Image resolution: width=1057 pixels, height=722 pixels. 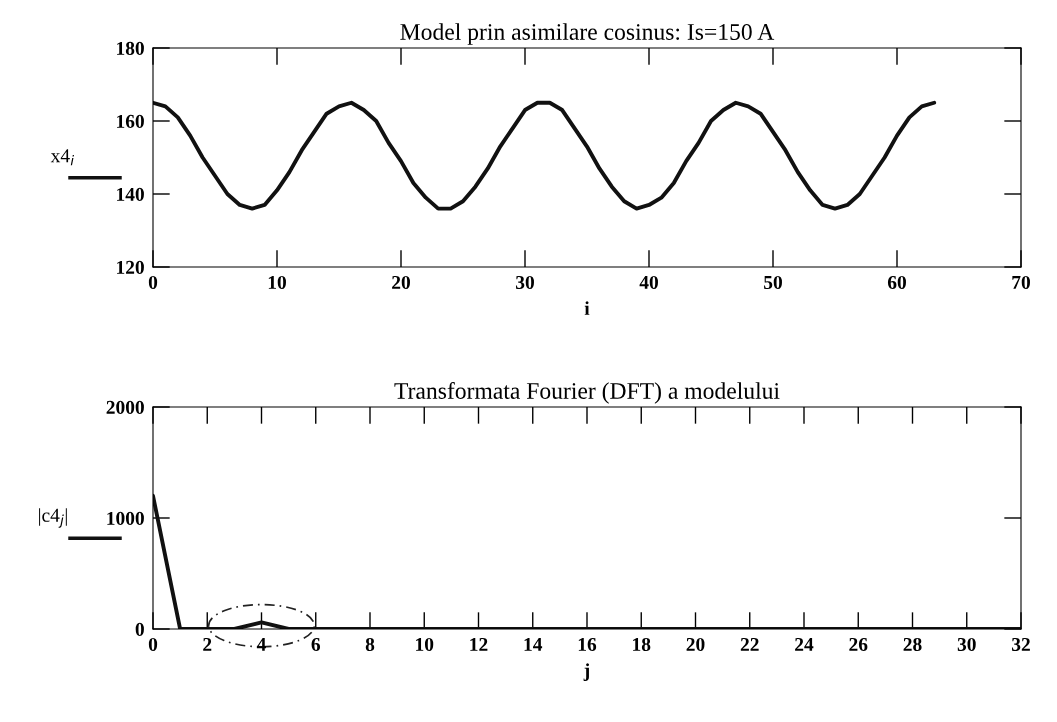 What do you see at coordinates (587, 393) in the screenshot?
I see `chart-title: Transformata Fourier (DFT) a modelului` at bounding box center [587, 393].